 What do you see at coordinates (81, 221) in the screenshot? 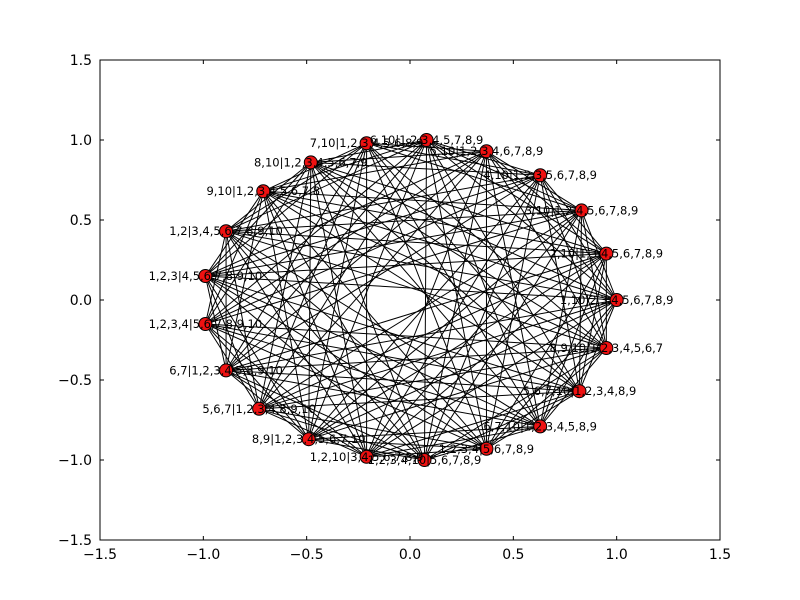
I see `y-tick-label: 0.5` at bounding box center [81, 221].